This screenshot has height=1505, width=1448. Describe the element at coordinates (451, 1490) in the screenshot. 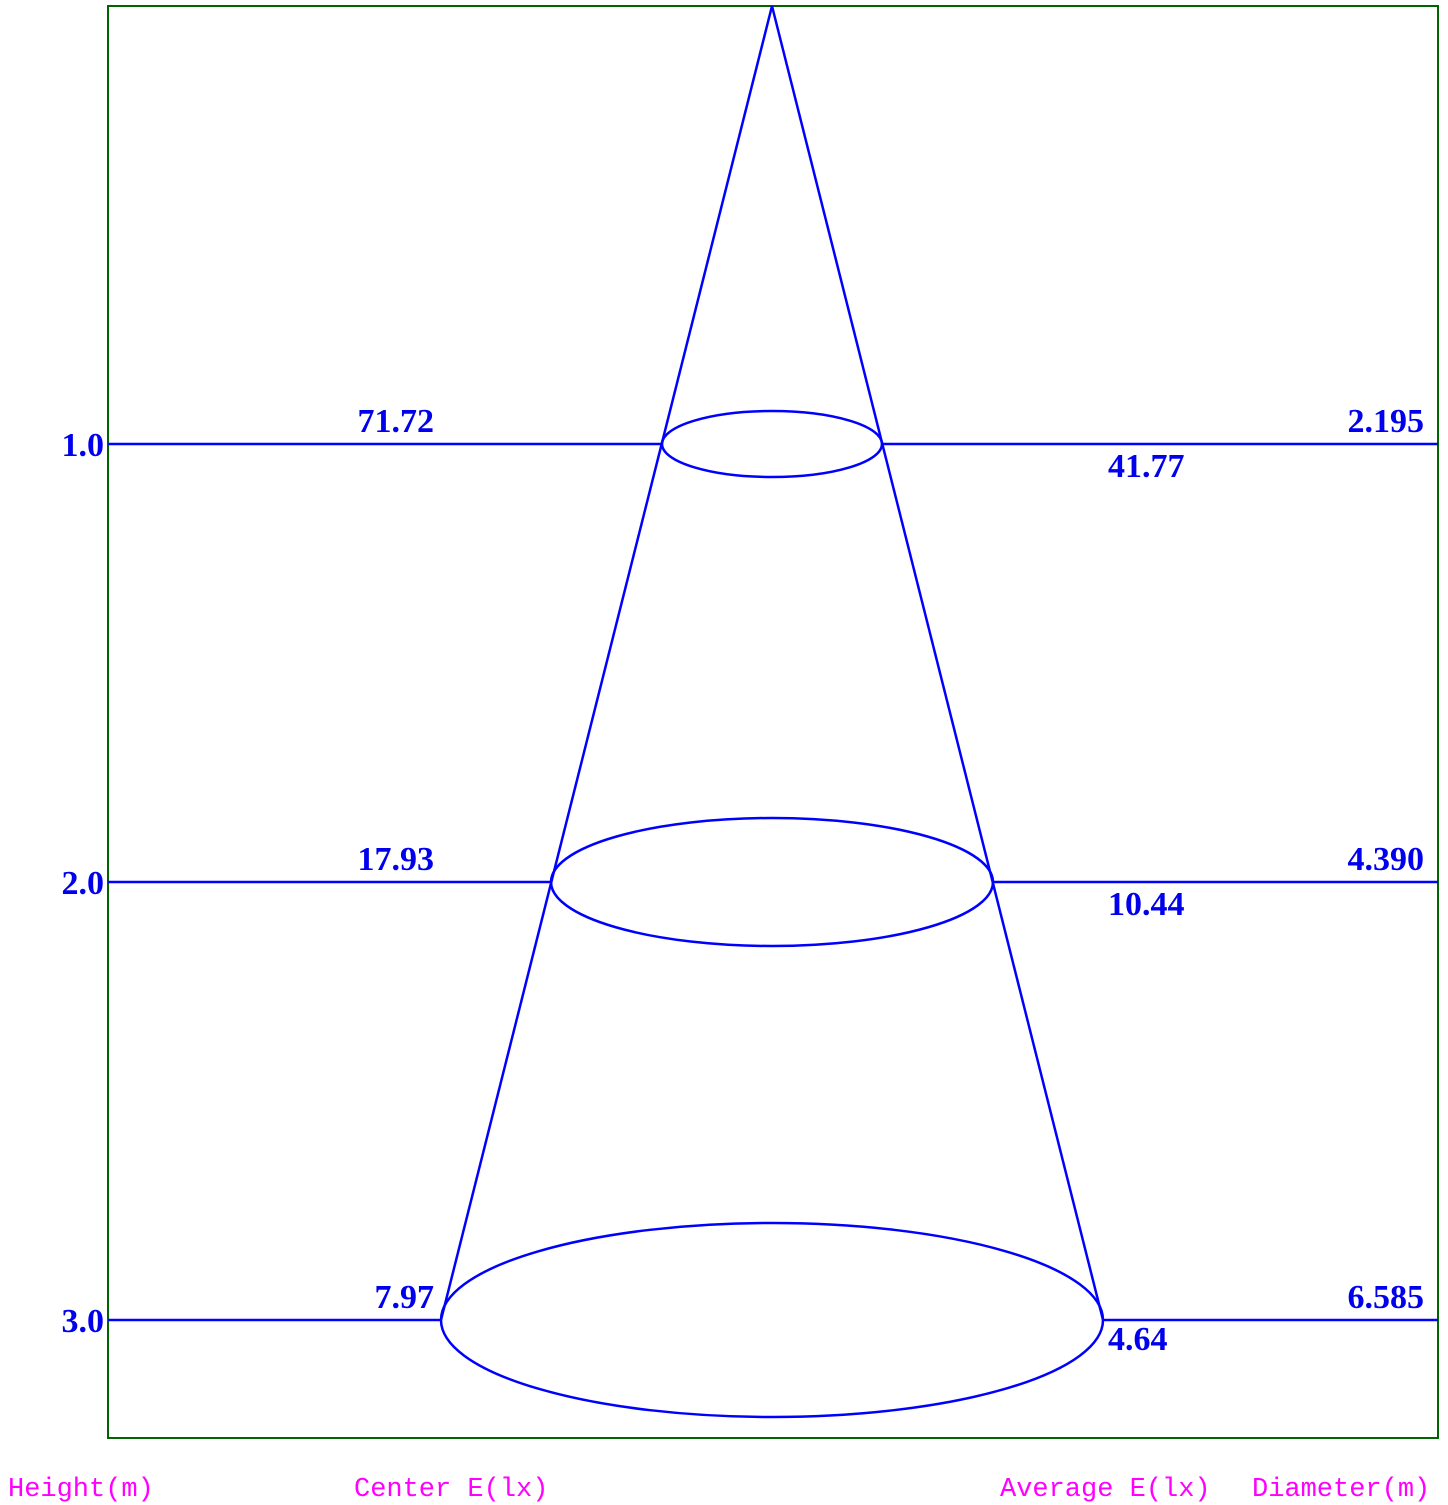

I see `center-e-column-title: Center E(lx)` at that location.